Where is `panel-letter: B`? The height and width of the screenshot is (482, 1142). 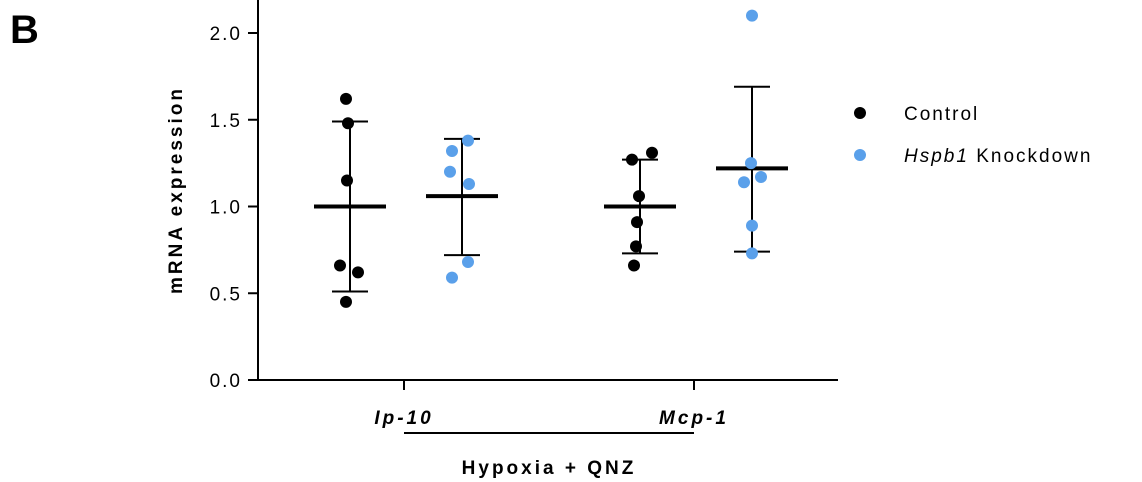 panel-letter: B is located at coordinates (24, 30).